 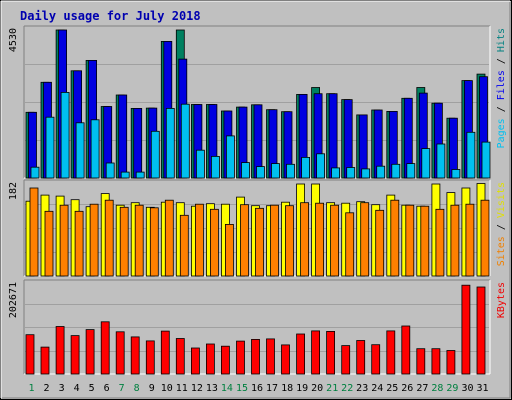 I want to click on x-tick-label: 16, so click(x=257, y=388).